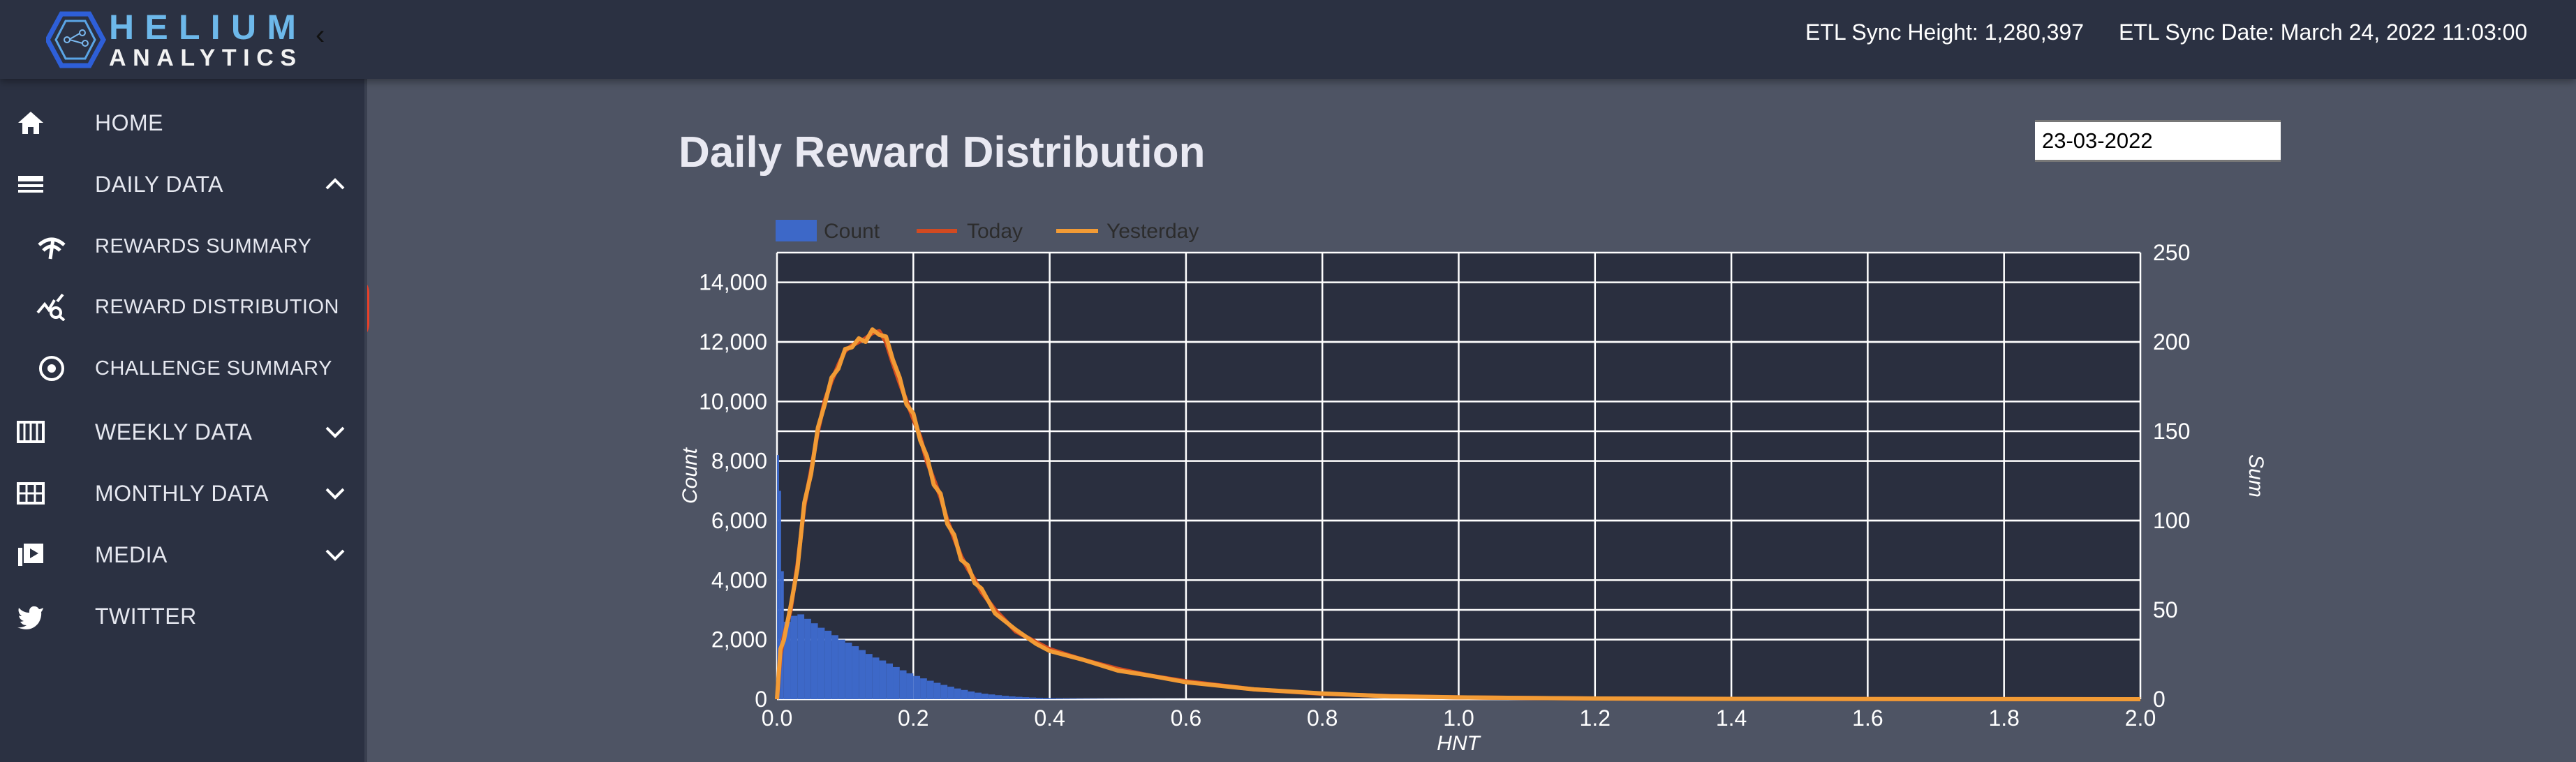 Image resolution: width=2576 pixels, height=762 pixels. I want to click on sidebar-item-home: HOME, so click(182, 123).